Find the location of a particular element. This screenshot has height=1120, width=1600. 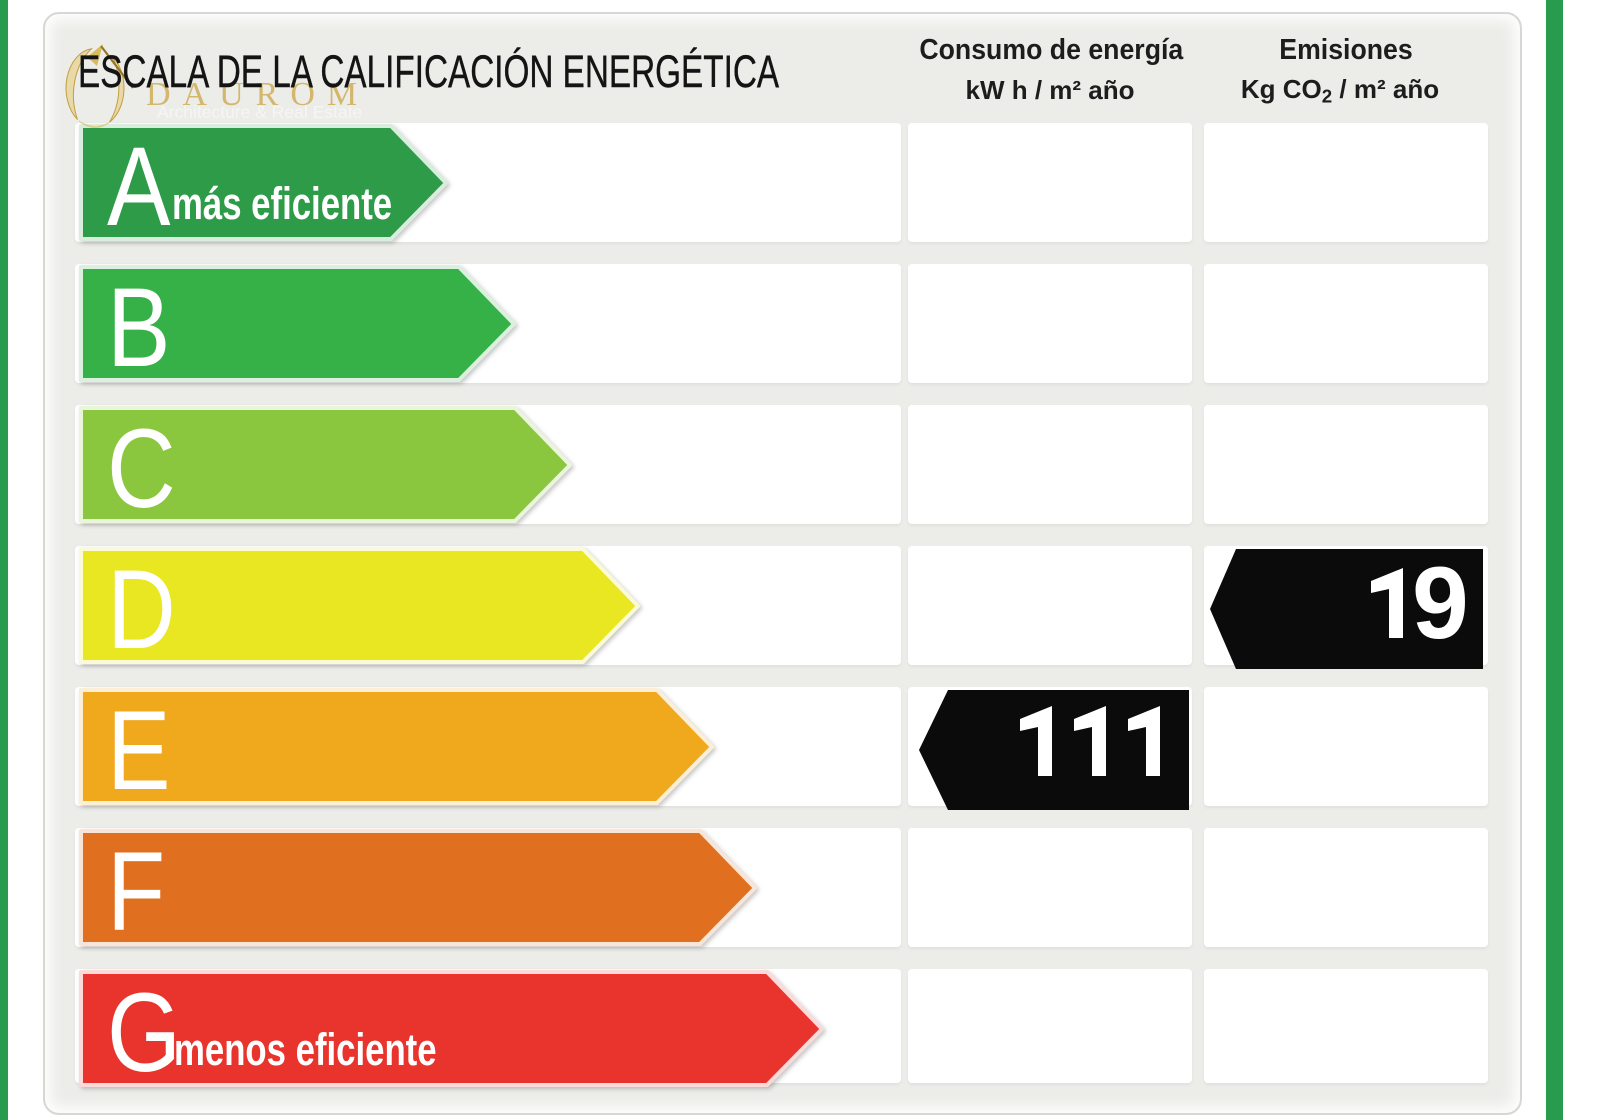

svg-text: DAUROM is located at coordinates (257, 94).